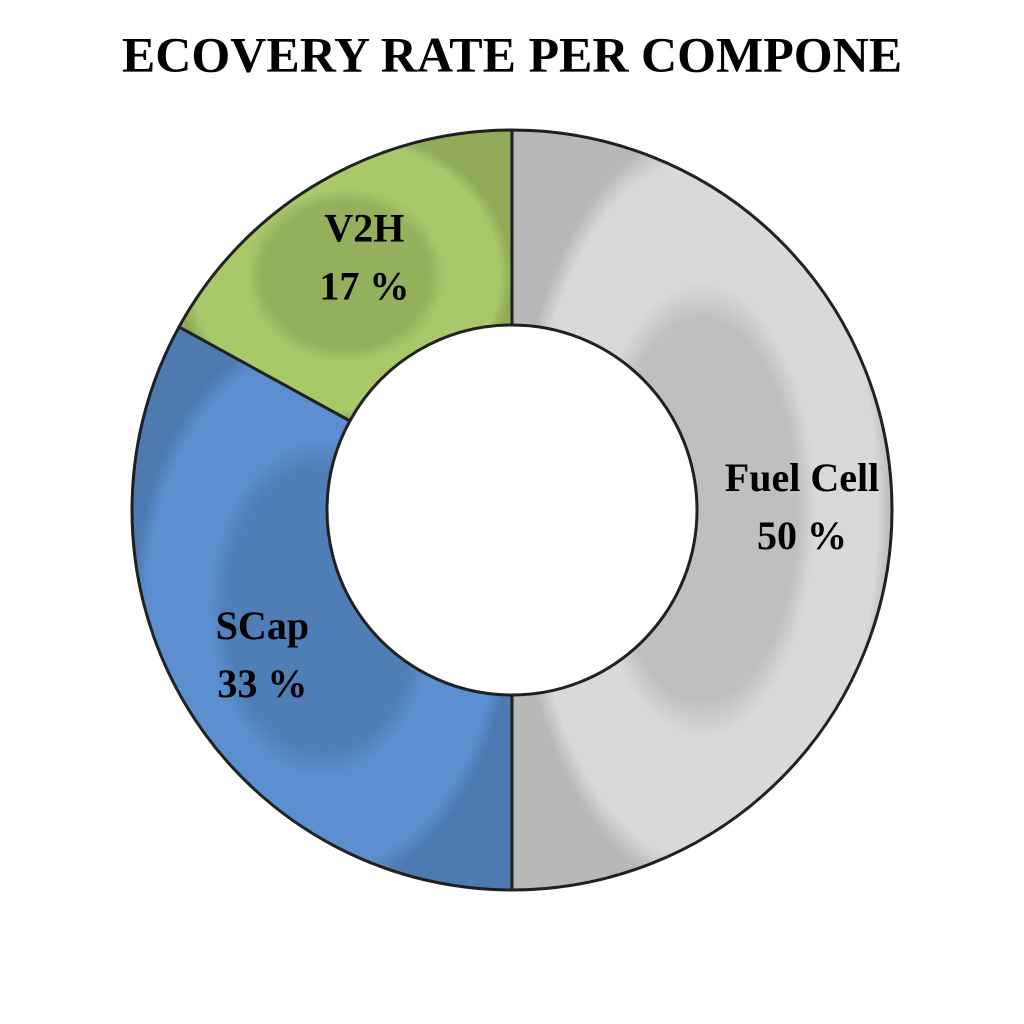 The height and width of the screenshot is (1024, 1024). Describe the element at coordinates (364, 286) in the screenshot. I see `slice-value-label: 17 %` at that location.